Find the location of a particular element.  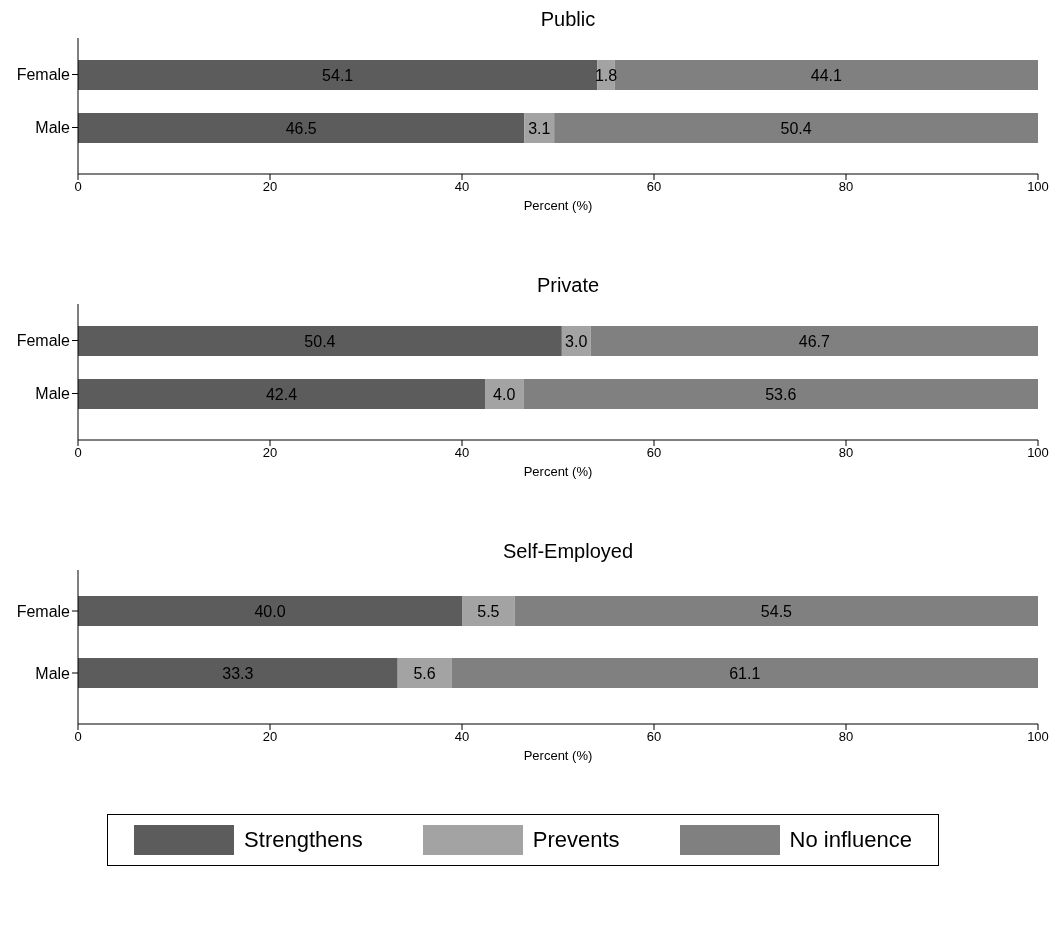

data-label: 40.0 is located at coordinates (270, 611).